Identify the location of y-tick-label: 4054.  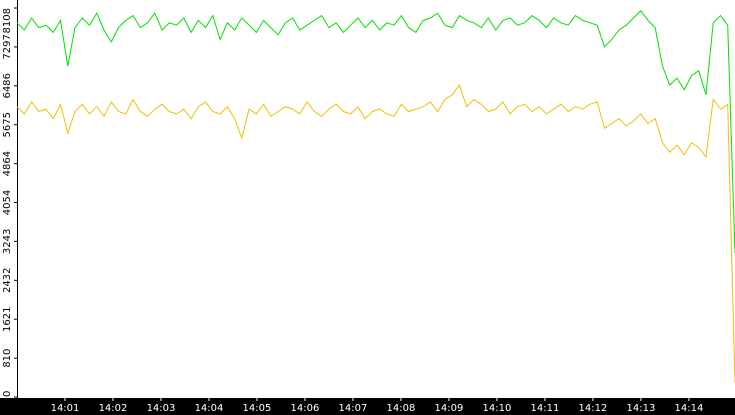
(7, 202).